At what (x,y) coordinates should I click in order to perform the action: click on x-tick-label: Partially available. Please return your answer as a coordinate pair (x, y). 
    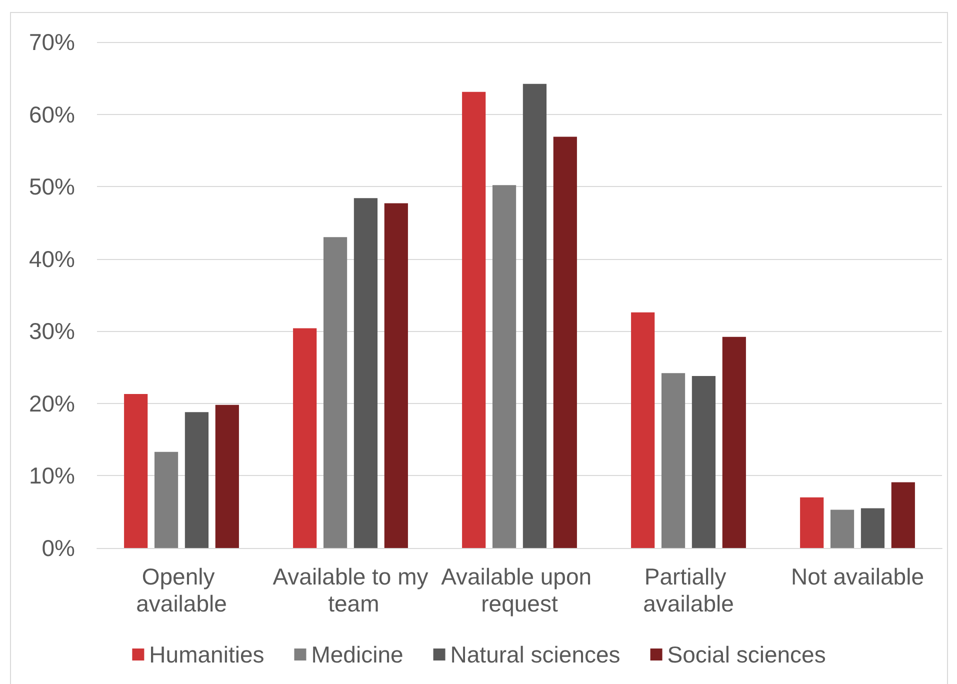
    Looking at the image, I should click on (688, 590).